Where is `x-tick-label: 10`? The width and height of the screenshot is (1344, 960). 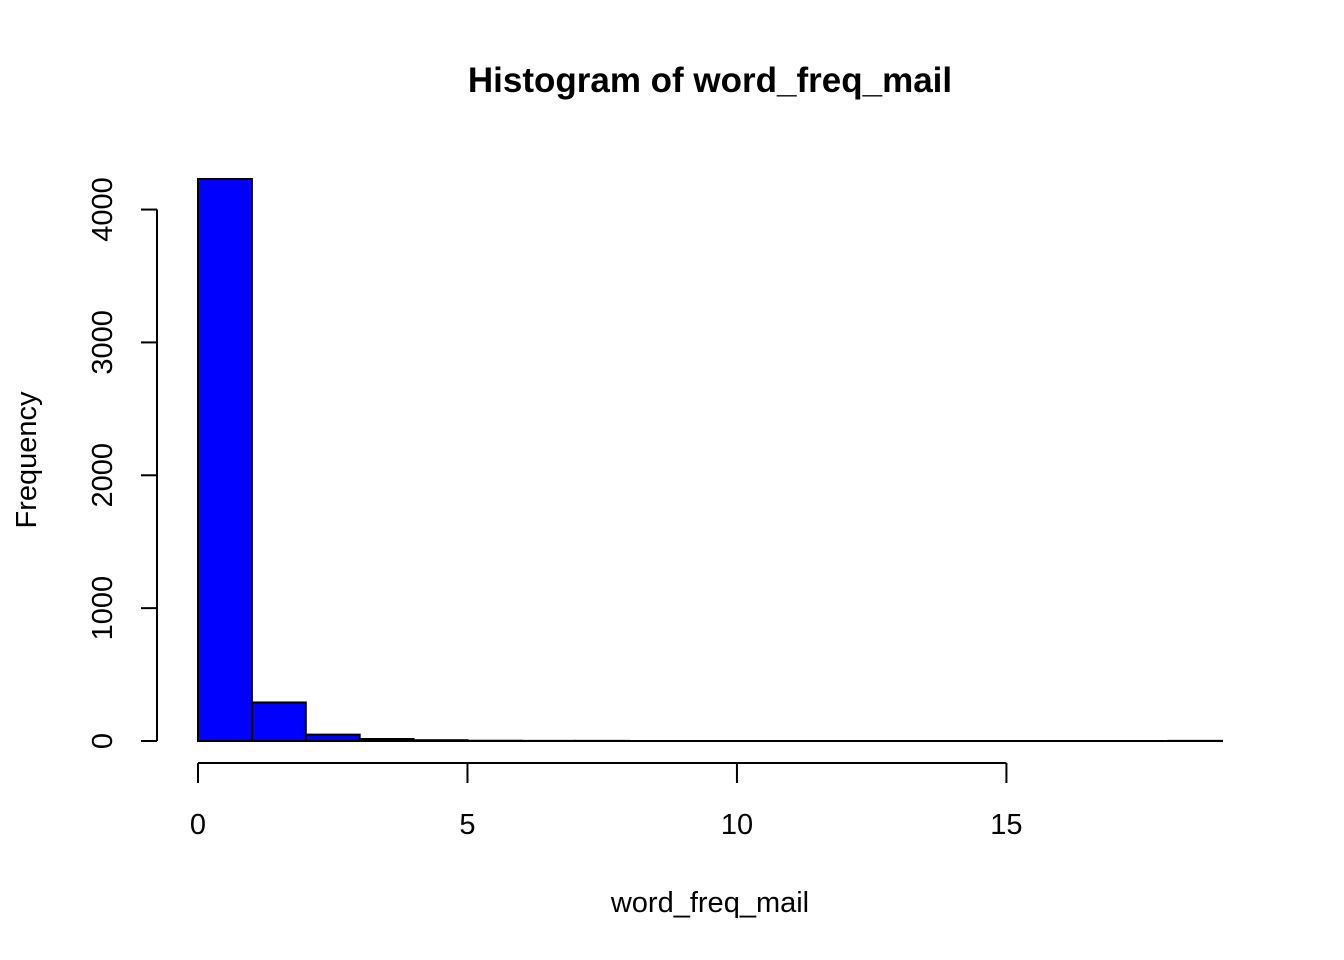 x-tick-label: 10 is located at coordinates (737, 825).